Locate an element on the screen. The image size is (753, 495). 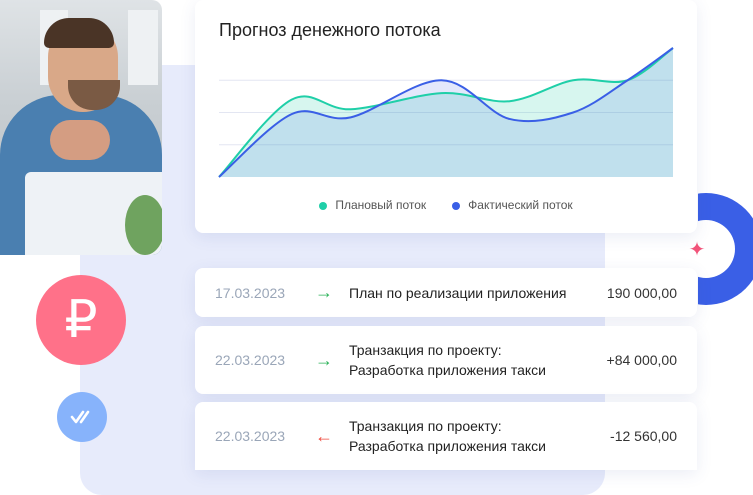
transaction-amount: +84 000,00 is located at coordinates (641, 360).